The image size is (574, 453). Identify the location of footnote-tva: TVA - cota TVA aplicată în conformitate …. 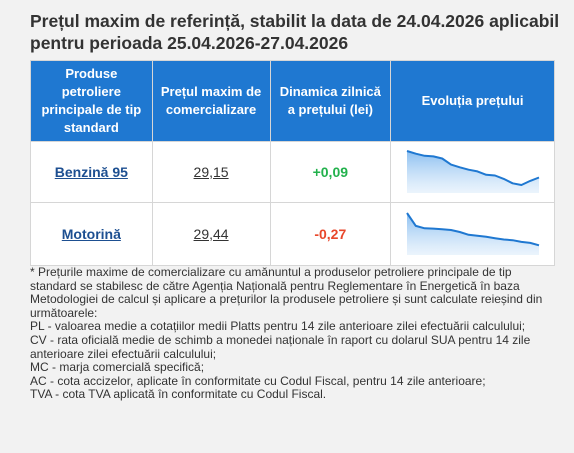
(178, 394).